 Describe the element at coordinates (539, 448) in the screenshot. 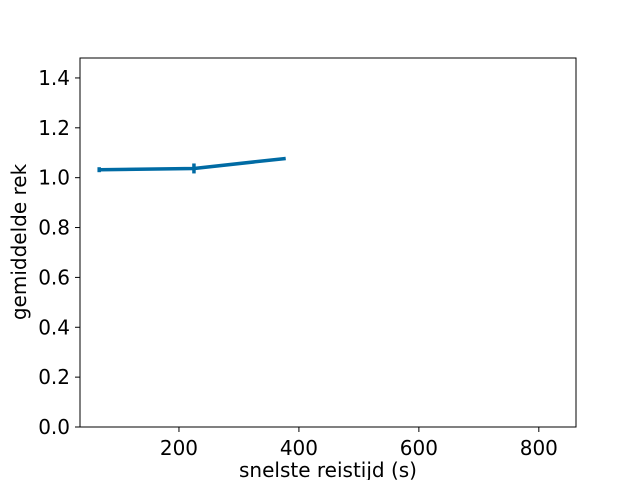

I see `x-tick-label: 800` at that location.